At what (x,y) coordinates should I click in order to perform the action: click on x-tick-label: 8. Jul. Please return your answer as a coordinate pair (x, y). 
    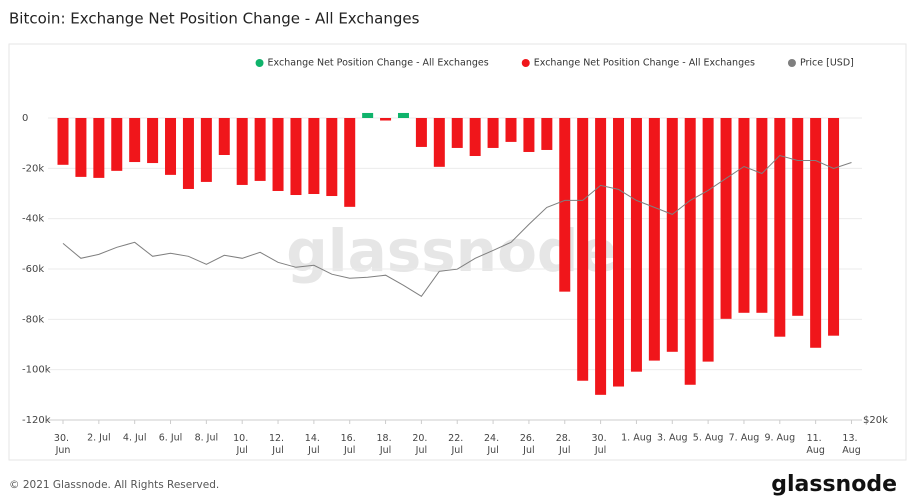
    Looking at the image, I should click on (207, 438).